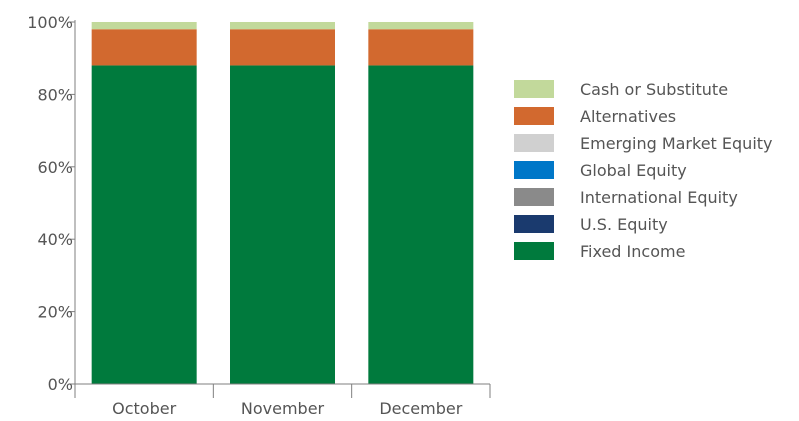 The width and height of the screenshot is (799, 421). I want to click on legend-item-cash-or-substitute: Cash or Substitute, so click(621, 89).